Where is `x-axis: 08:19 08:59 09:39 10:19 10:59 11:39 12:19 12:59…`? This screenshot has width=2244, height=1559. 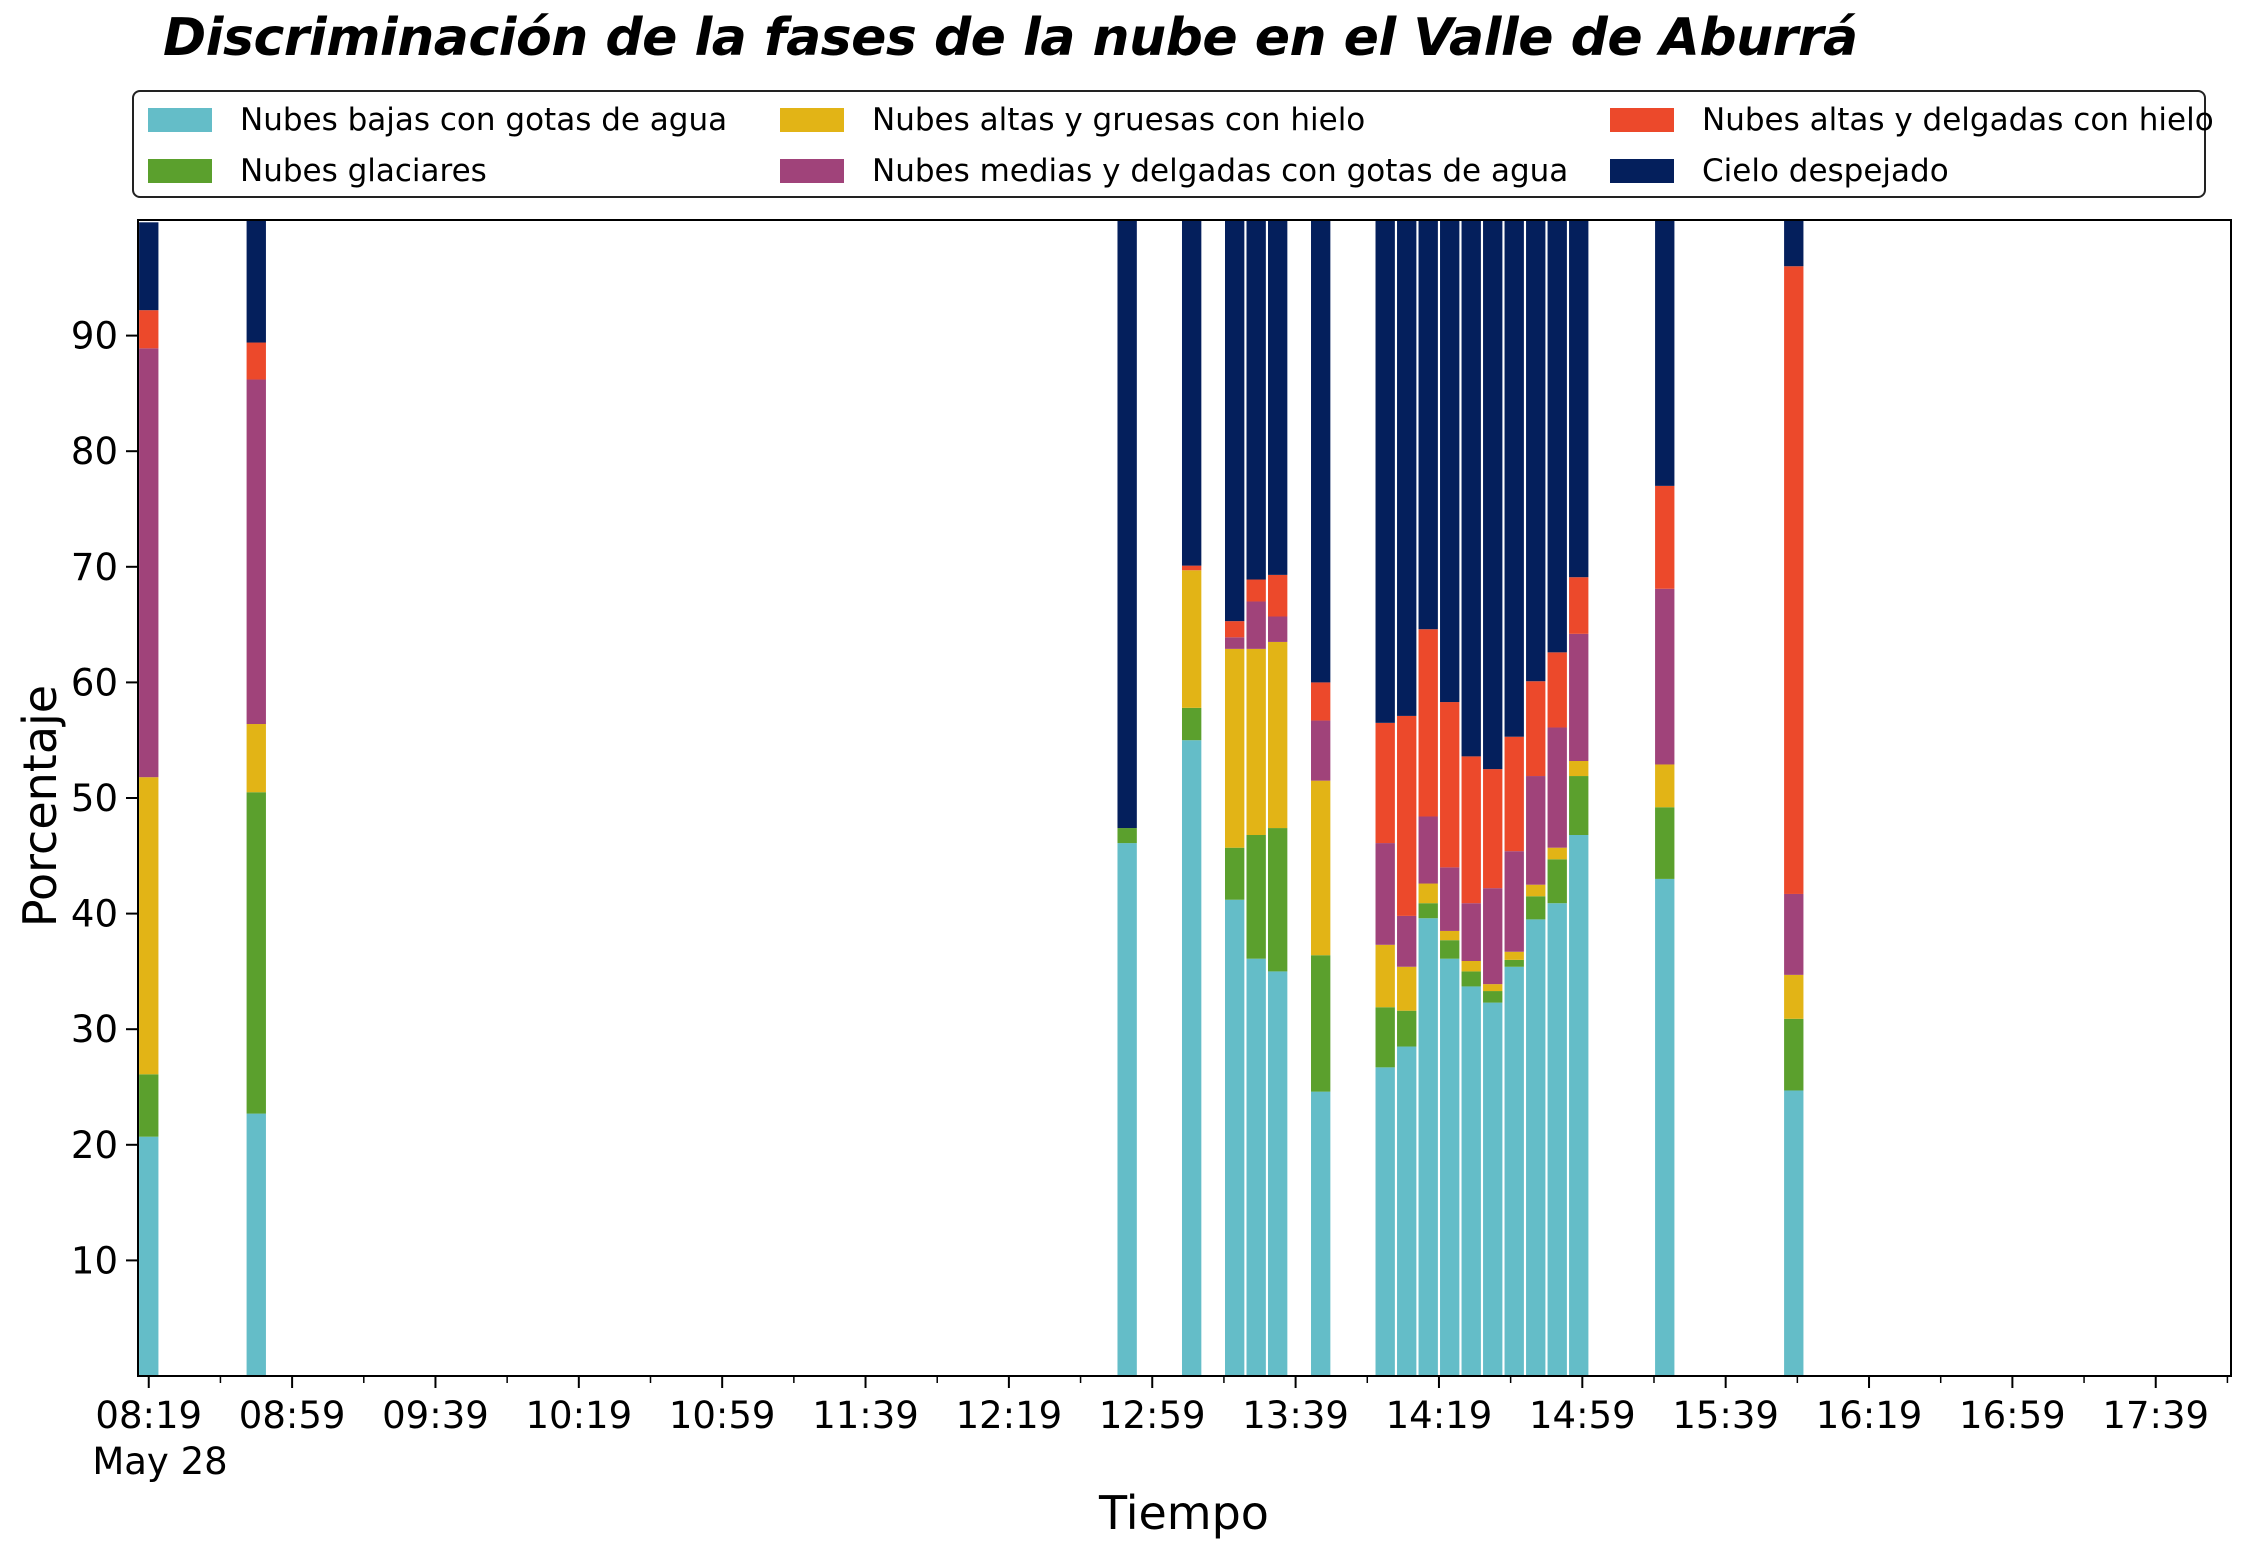 x-axis: 08:19 08:59 09:39 10:19 10:59 11:39 12:19 12:59… is located at coordinates (1162, 1406).